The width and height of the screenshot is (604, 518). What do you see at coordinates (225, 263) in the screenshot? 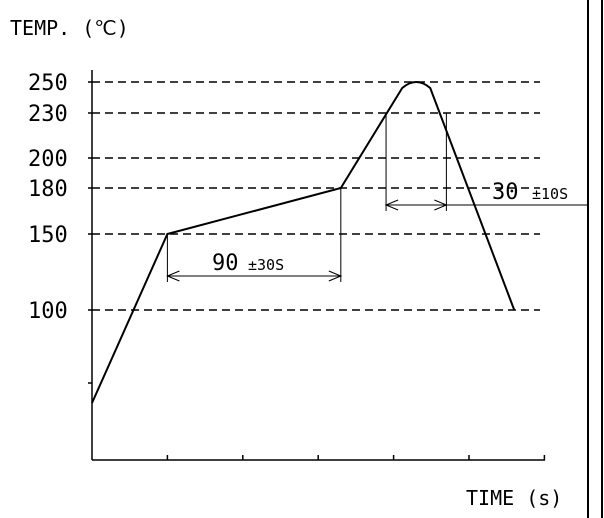
I see `duration-label: 90` at bounding box center [225, 263].